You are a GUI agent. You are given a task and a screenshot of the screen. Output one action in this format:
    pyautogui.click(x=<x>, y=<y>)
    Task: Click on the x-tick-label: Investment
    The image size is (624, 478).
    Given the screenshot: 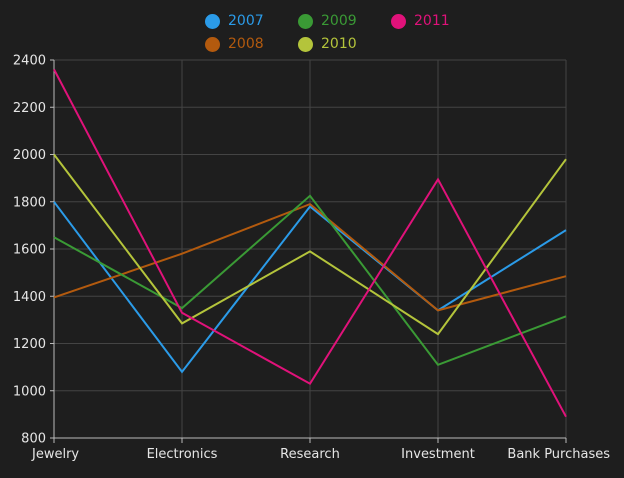 What is the action you would take?
    pyautogui.click(x=438, y=454)
    